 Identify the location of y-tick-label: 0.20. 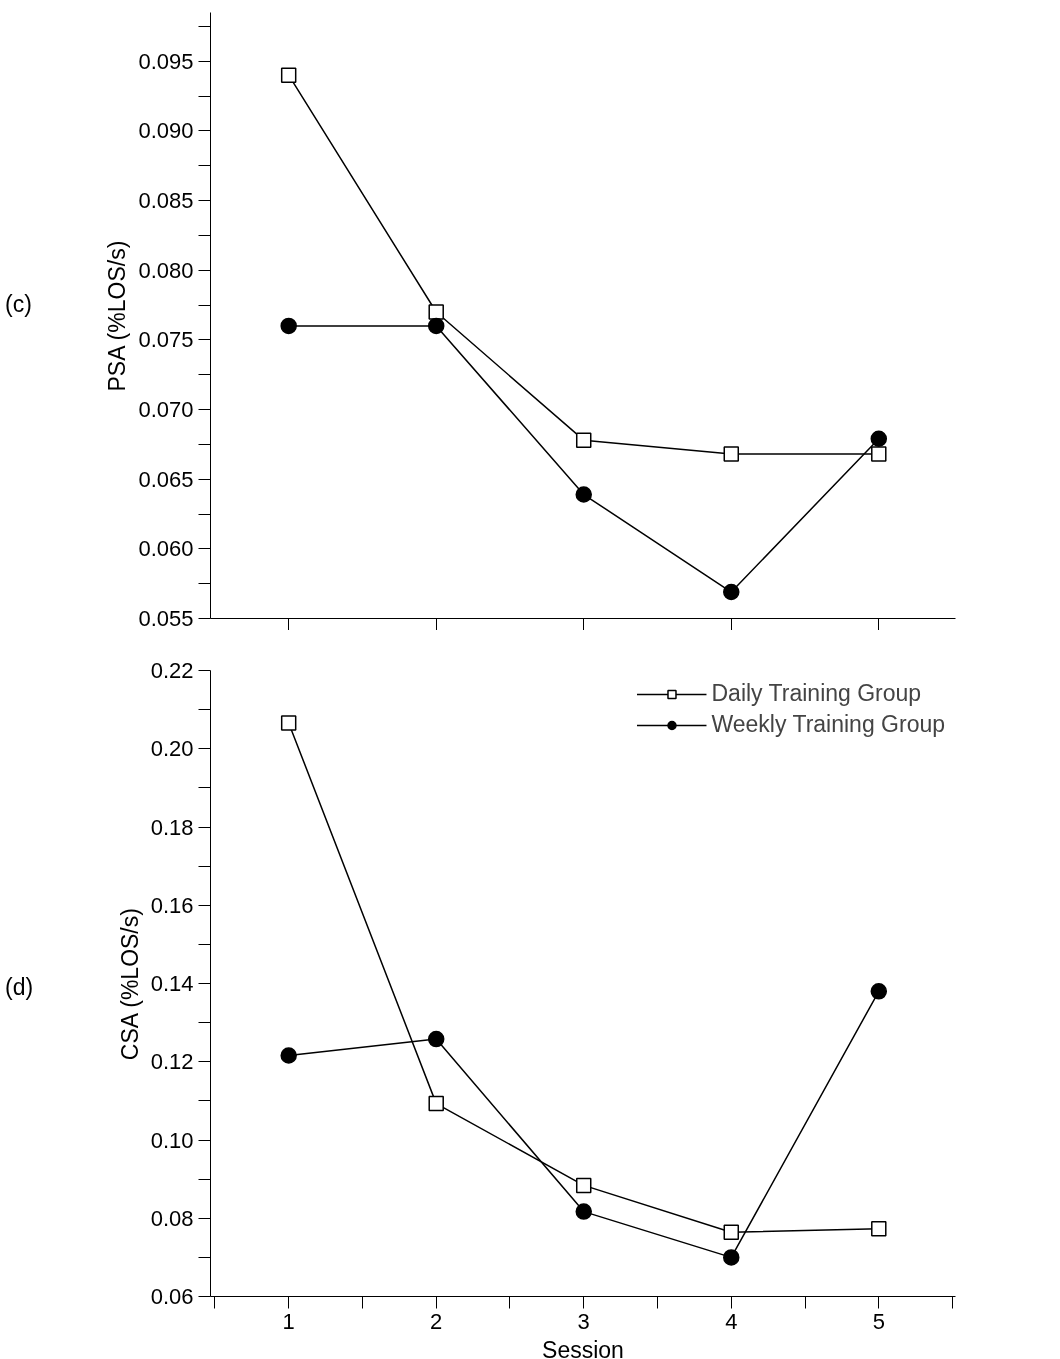
(172, 749).